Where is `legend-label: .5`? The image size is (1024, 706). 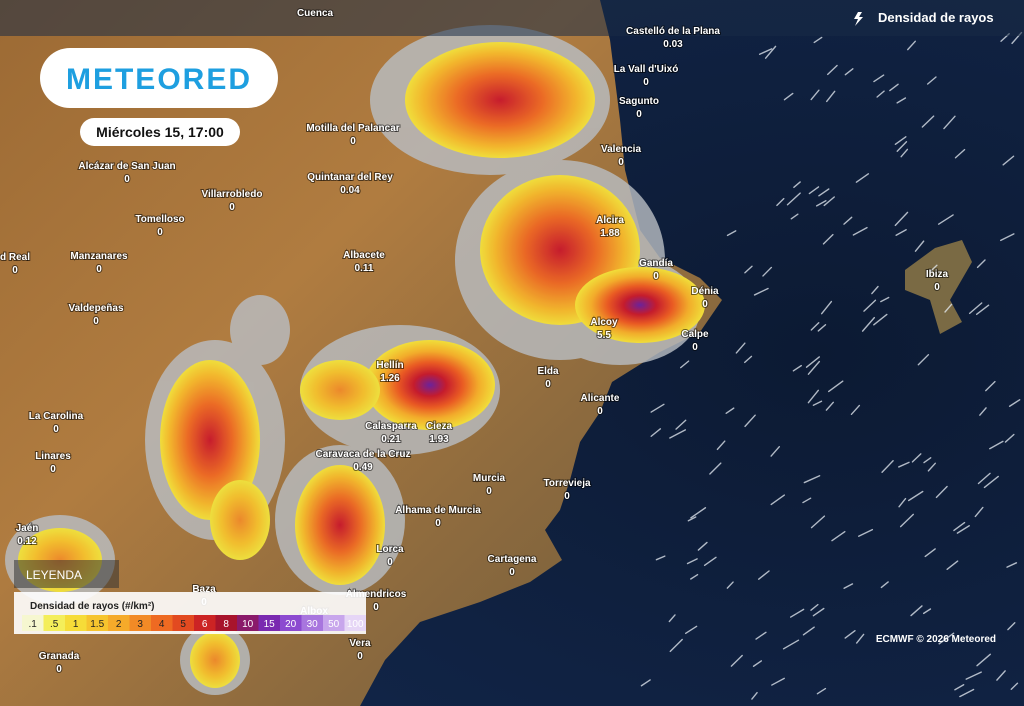 legend-label: .5 is located at coordinates (54, 624).